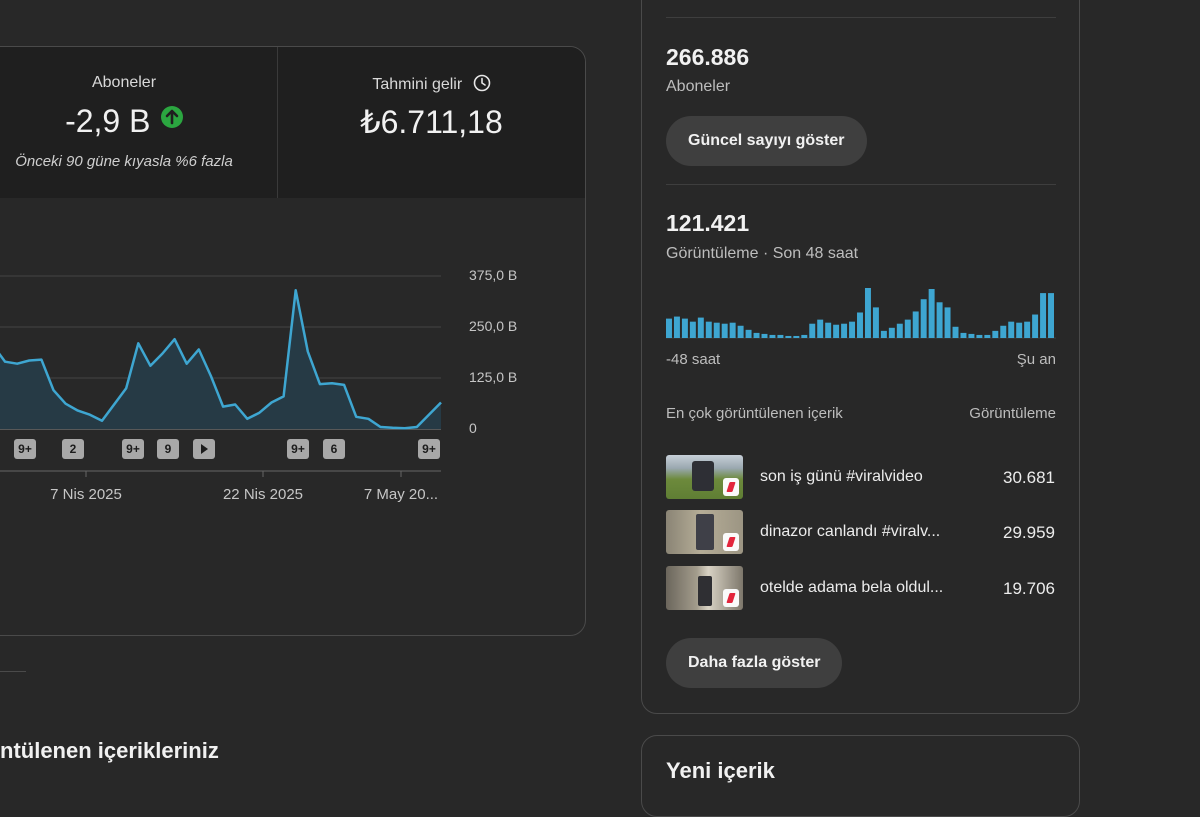 The image size is (1200, 817). I want to click on content-marker: 6, so click(334, 449).